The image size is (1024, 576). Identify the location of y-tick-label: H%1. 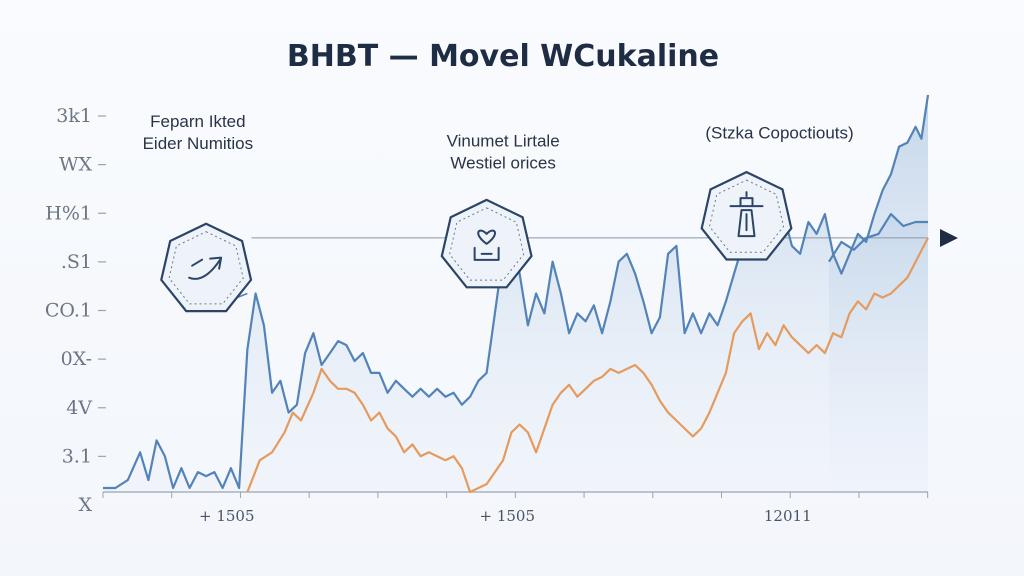
(68, 213).